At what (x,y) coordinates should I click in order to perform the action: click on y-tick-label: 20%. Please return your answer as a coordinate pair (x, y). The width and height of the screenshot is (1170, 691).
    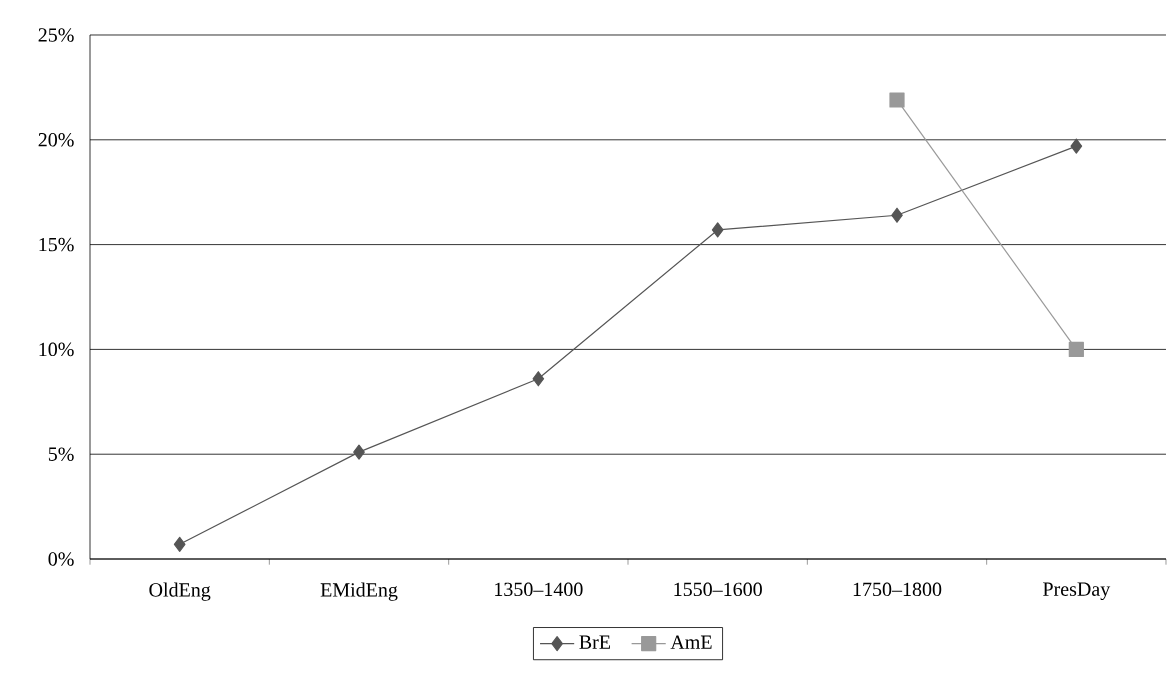
    Looking at the image, I should click on (56, 140).